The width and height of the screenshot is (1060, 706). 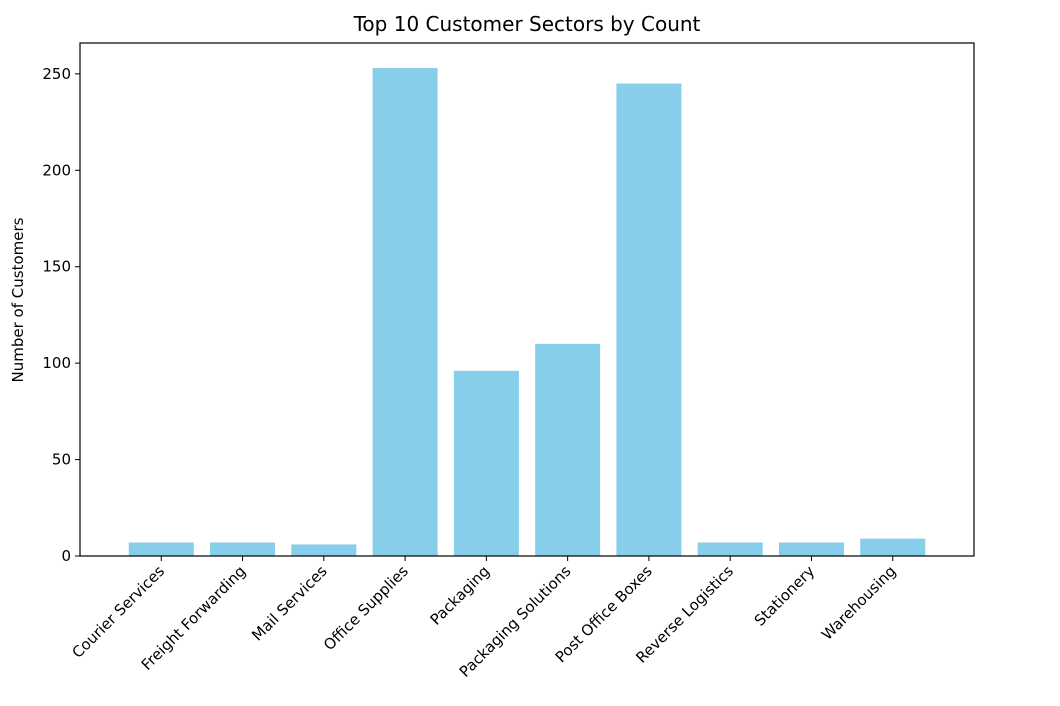 What do you see at coordinates (56, 267) in the screenshot?
I see `y-tick-label: 150` at bounding box center [56, 267].